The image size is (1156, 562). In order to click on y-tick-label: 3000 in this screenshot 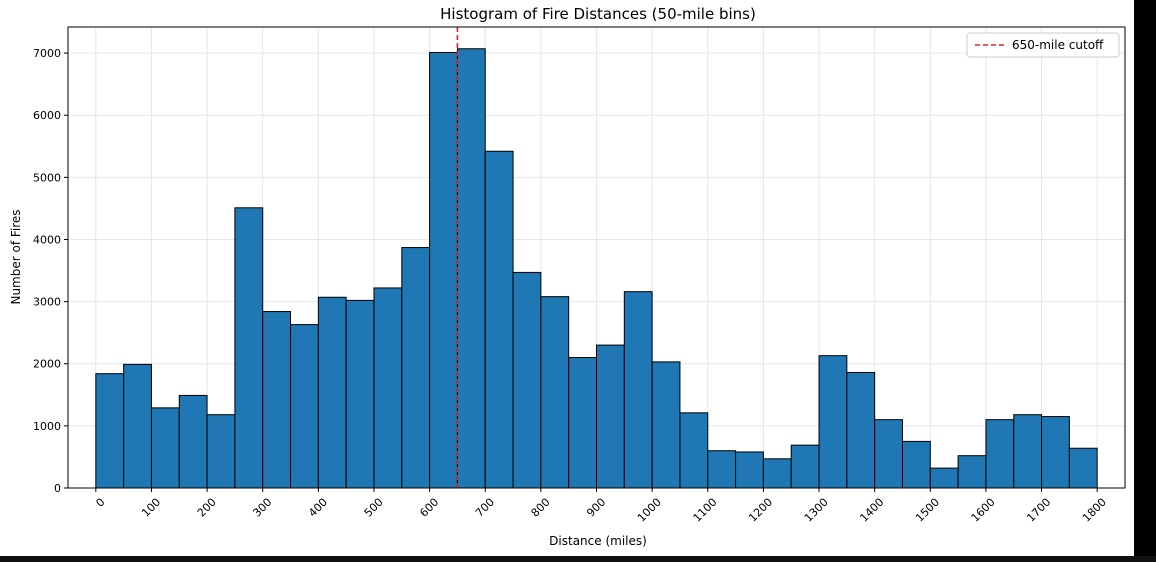, I will do `click(47, 302)`.